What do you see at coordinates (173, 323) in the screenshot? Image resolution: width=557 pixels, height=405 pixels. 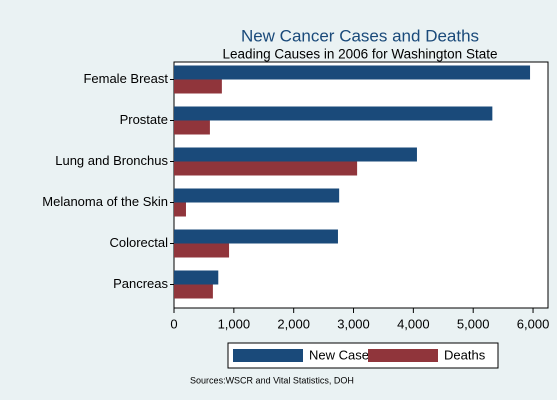 I see `x-tick-label: 0` at bounding box center [173, 323].